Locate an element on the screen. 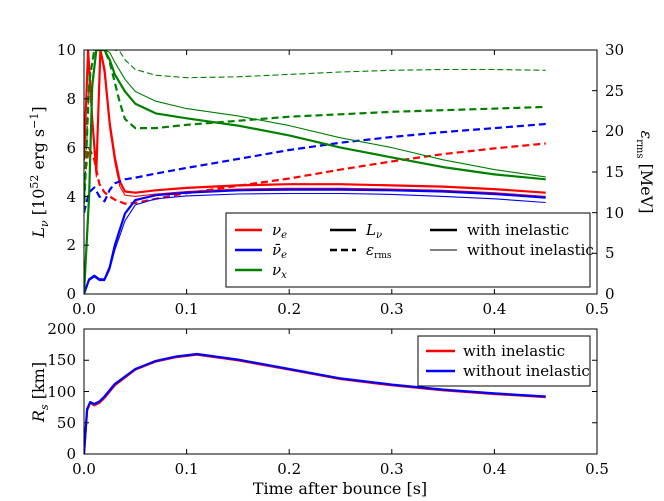 The height and width of the screenshot is (501, 664). top-right-tick-label: 0 is located at coordinates (610, 294).